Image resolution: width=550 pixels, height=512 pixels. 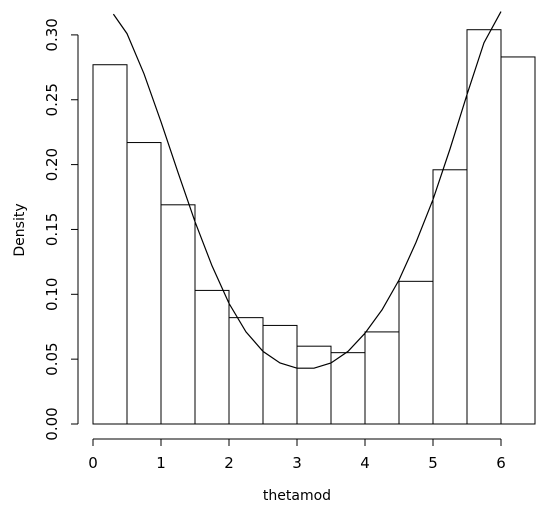 What do you see at coordinates (93, 463) in the screenshot?
I see `x-tick-label-0: 0` at bounding box center [93, 463].